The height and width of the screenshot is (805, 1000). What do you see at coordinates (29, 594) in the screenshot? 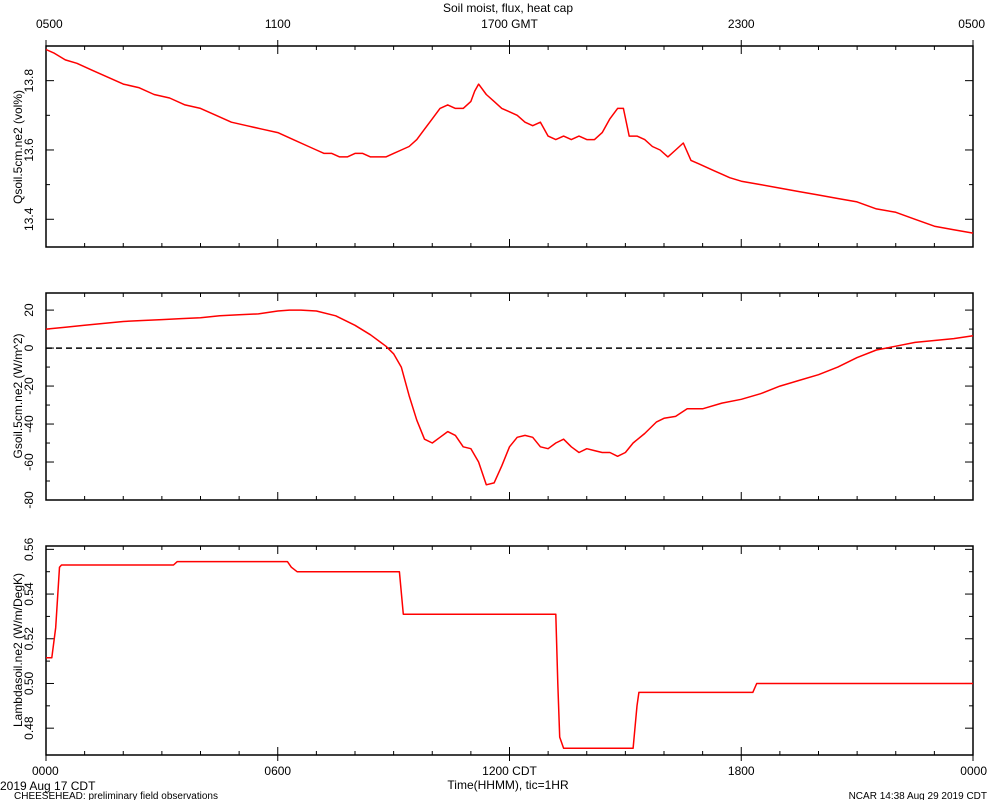
I see `y-tick-label: 0.54` at bounding box center [29, 594].